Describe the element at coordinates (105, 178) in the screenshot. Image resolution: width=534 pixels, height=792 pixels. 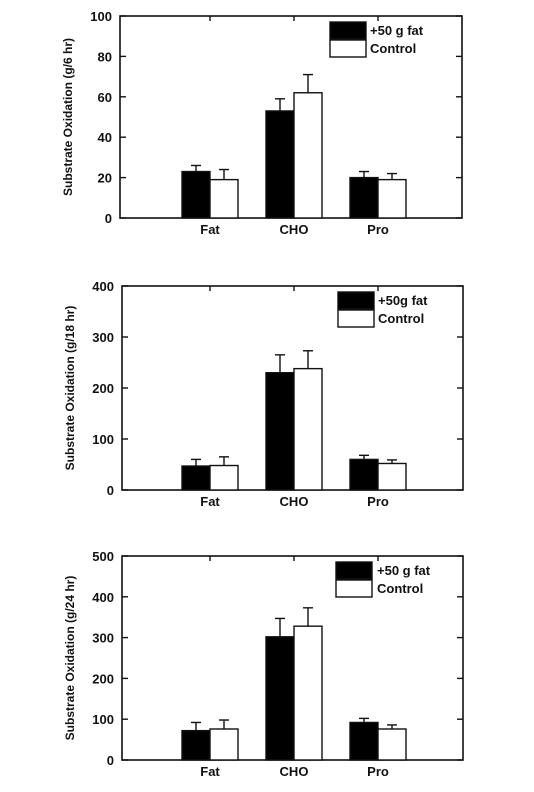
I see `y-tick-label: 20` at that location.